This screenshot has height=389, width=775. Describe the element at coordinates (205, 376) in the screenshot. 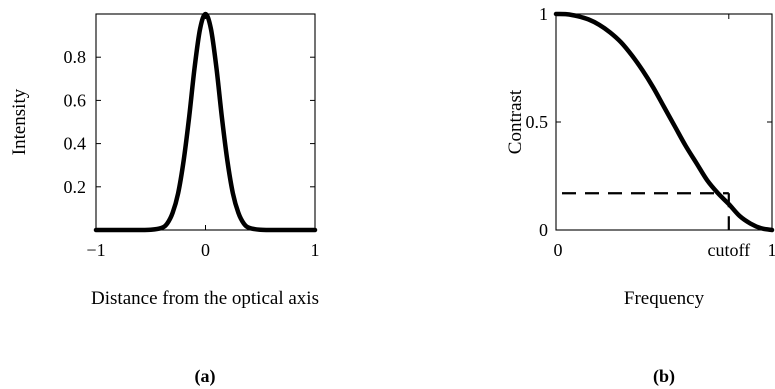

I see `panel-a-caption: (a)` at that location.